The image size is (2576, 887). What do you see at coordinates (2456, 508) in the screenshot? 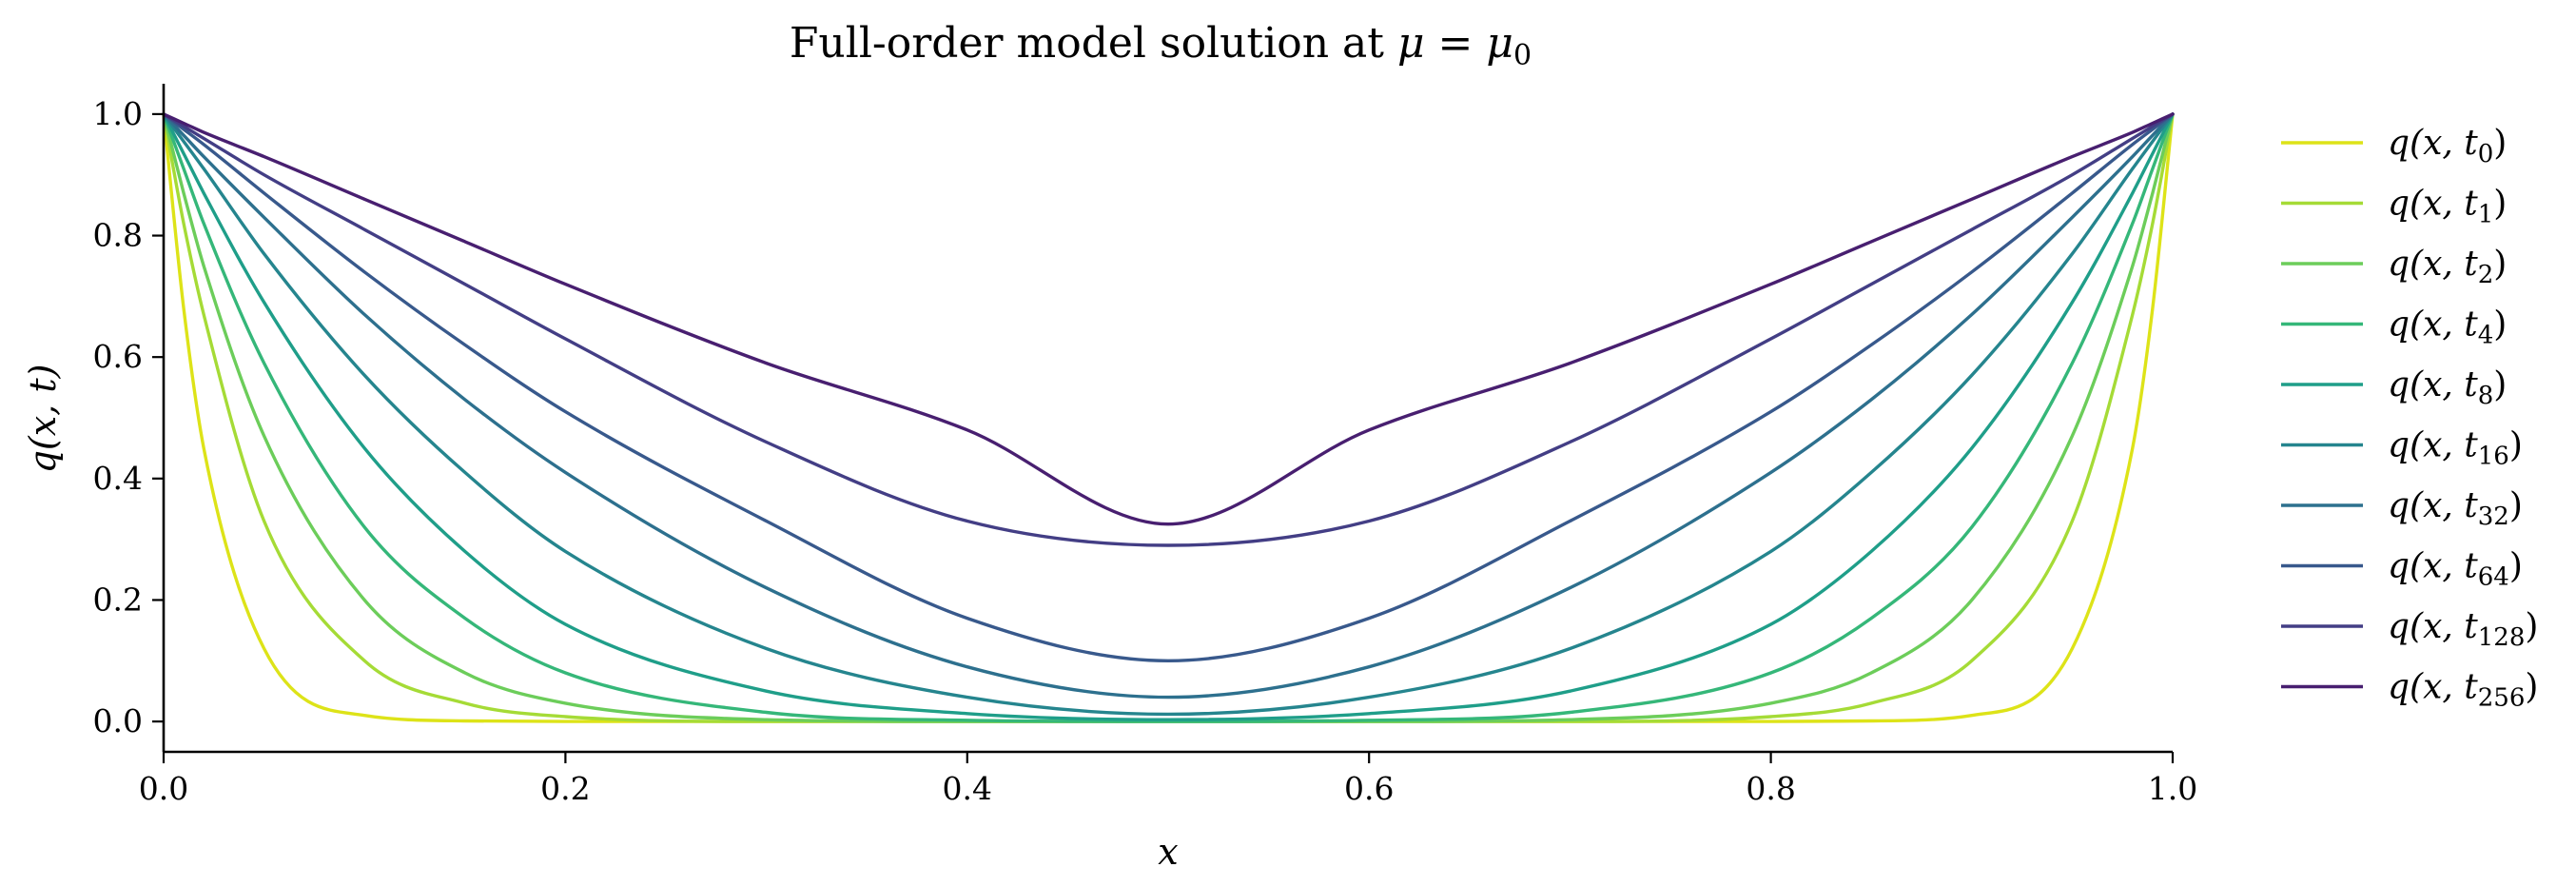
I see `legend-label-t32: q(x, t32)` at bounding box center [2456, 508].